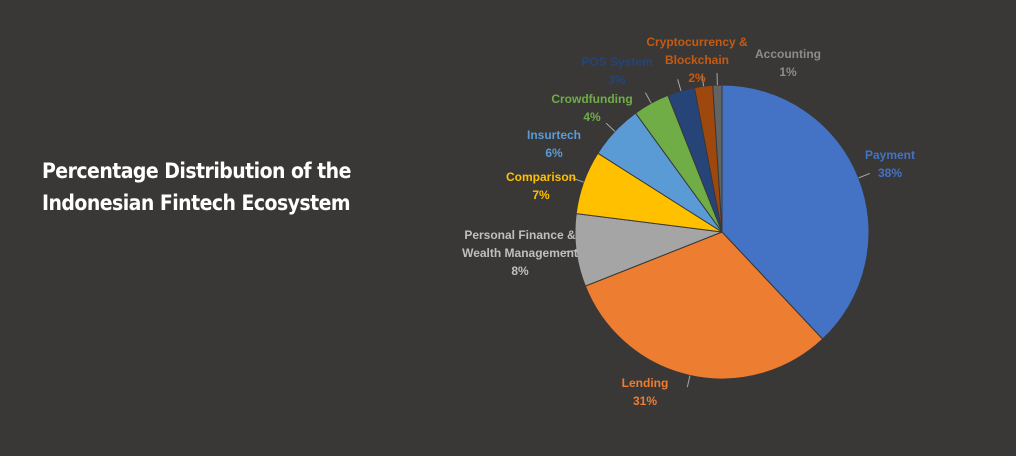  Describe the element at coordinates (617, 62) in the screenshot. I see `category-label: POS System` at that location.